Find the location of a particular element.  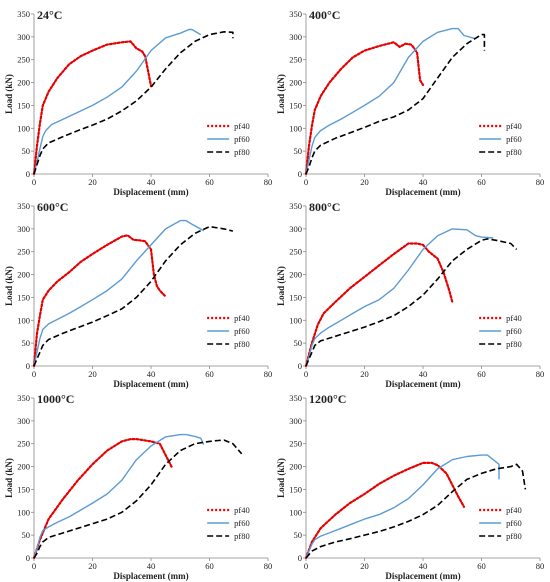

panel-title: 600°C is located at coordinates (52, 207).